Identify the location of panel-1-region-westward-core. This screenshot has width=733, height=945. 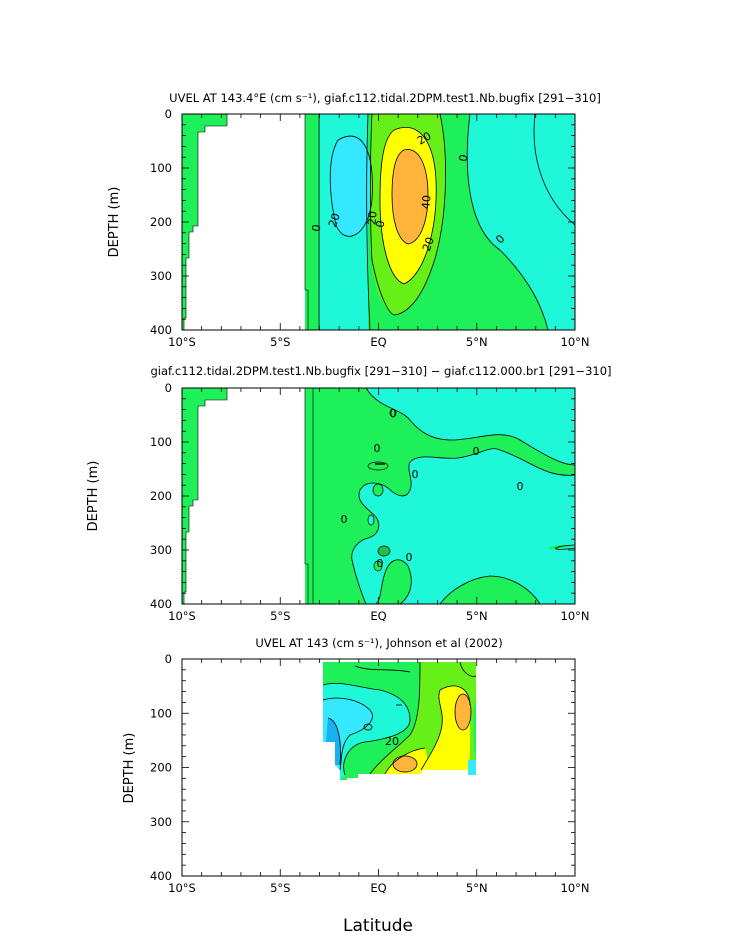
(351, 186).